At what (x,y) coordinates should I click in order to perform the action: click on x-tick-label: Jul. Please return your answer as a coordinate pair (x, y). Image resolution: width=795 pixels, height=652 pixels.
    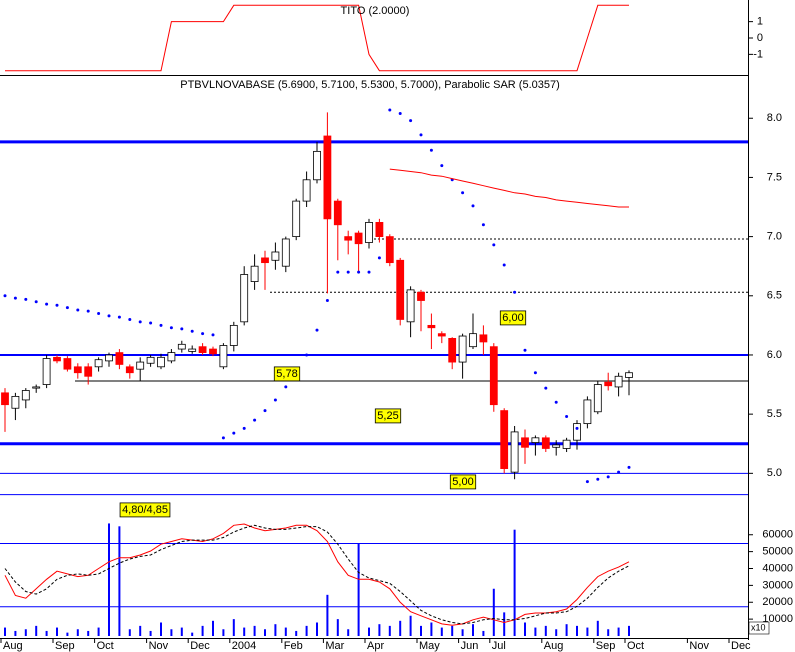
    Looking at the image, I should click on (499, 646).